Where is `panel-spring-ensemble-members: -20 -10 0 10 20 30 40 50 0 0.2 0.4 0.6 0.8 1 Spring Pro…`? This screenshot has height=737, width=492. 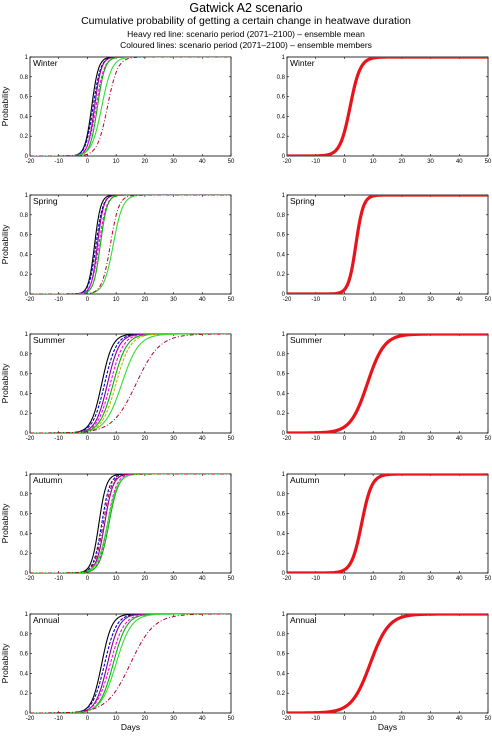 panel-spring-ensemble-members: -20 -10 0 10 20 30 40 50 0 0.2 0.4 0.6 0.8 1 Spring Pro… is located at coordinates (117, 248).